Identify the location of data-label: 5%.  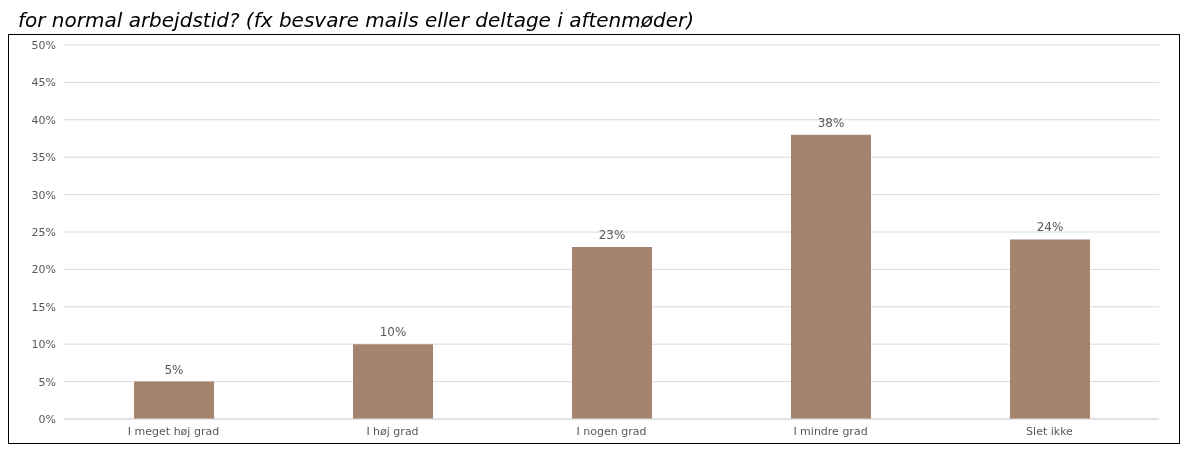
(174, 369).